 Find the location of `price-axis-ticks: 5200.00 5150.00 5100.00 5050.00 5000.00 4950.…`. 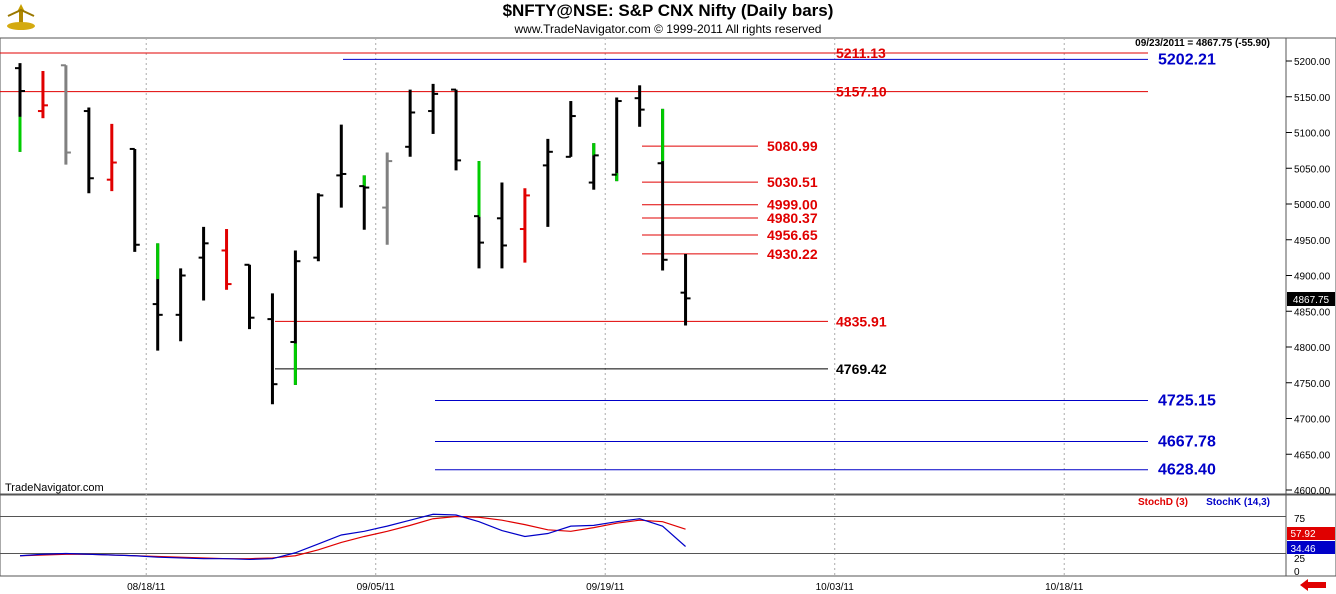

price-axis-ticks: 5200.00 5150.00 5100.00 5050.00 5000.00 4950.… is located at coordinates (1308, 277).